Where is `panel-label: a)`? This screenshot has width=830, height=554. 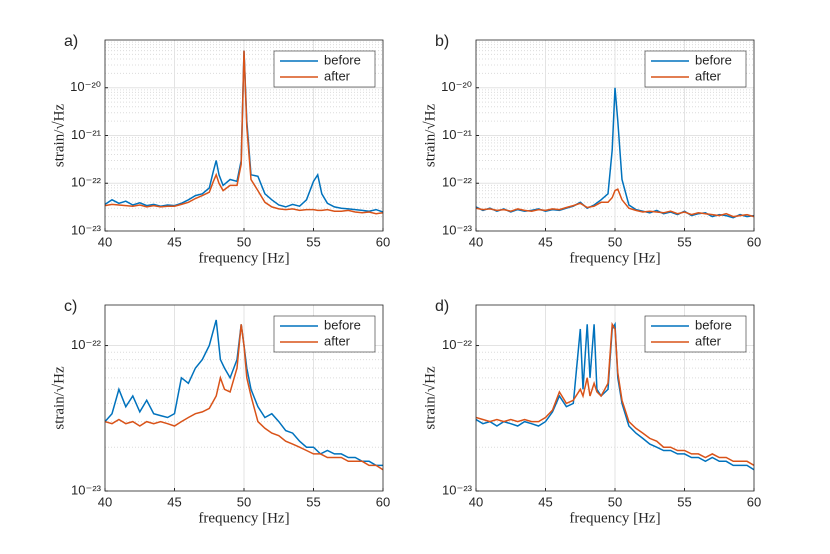 panel-label: a) is located at coordinates (71, 41).